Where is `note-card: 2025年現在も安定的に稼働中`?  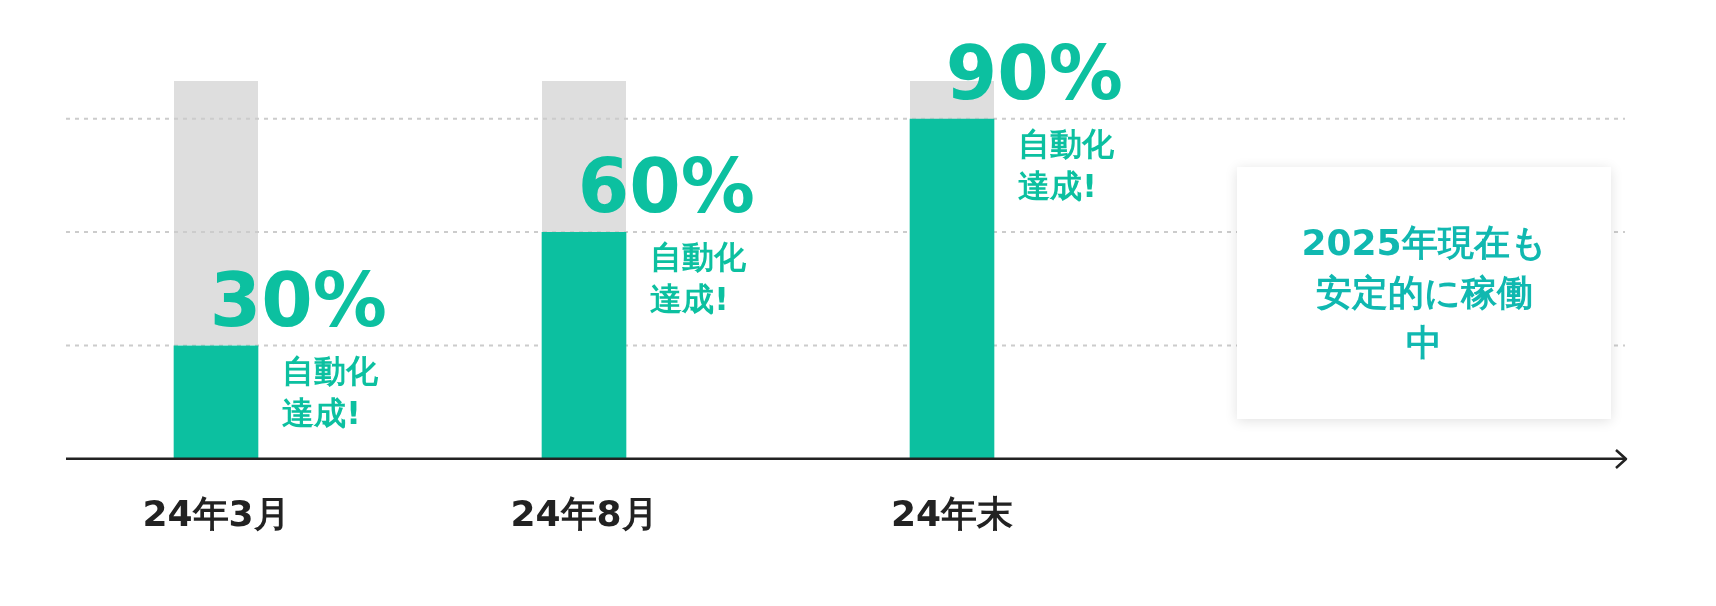 note-card: 2025年現在も安定的に稼働中 is located at coordinates (1424, 293).